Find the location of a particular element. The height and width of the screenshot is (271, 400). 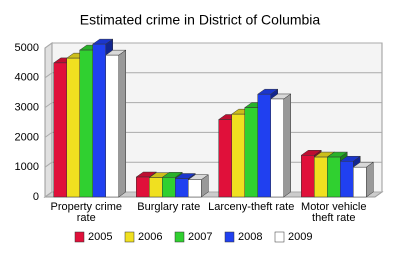

side-wall is located at coordinates (48, 120).